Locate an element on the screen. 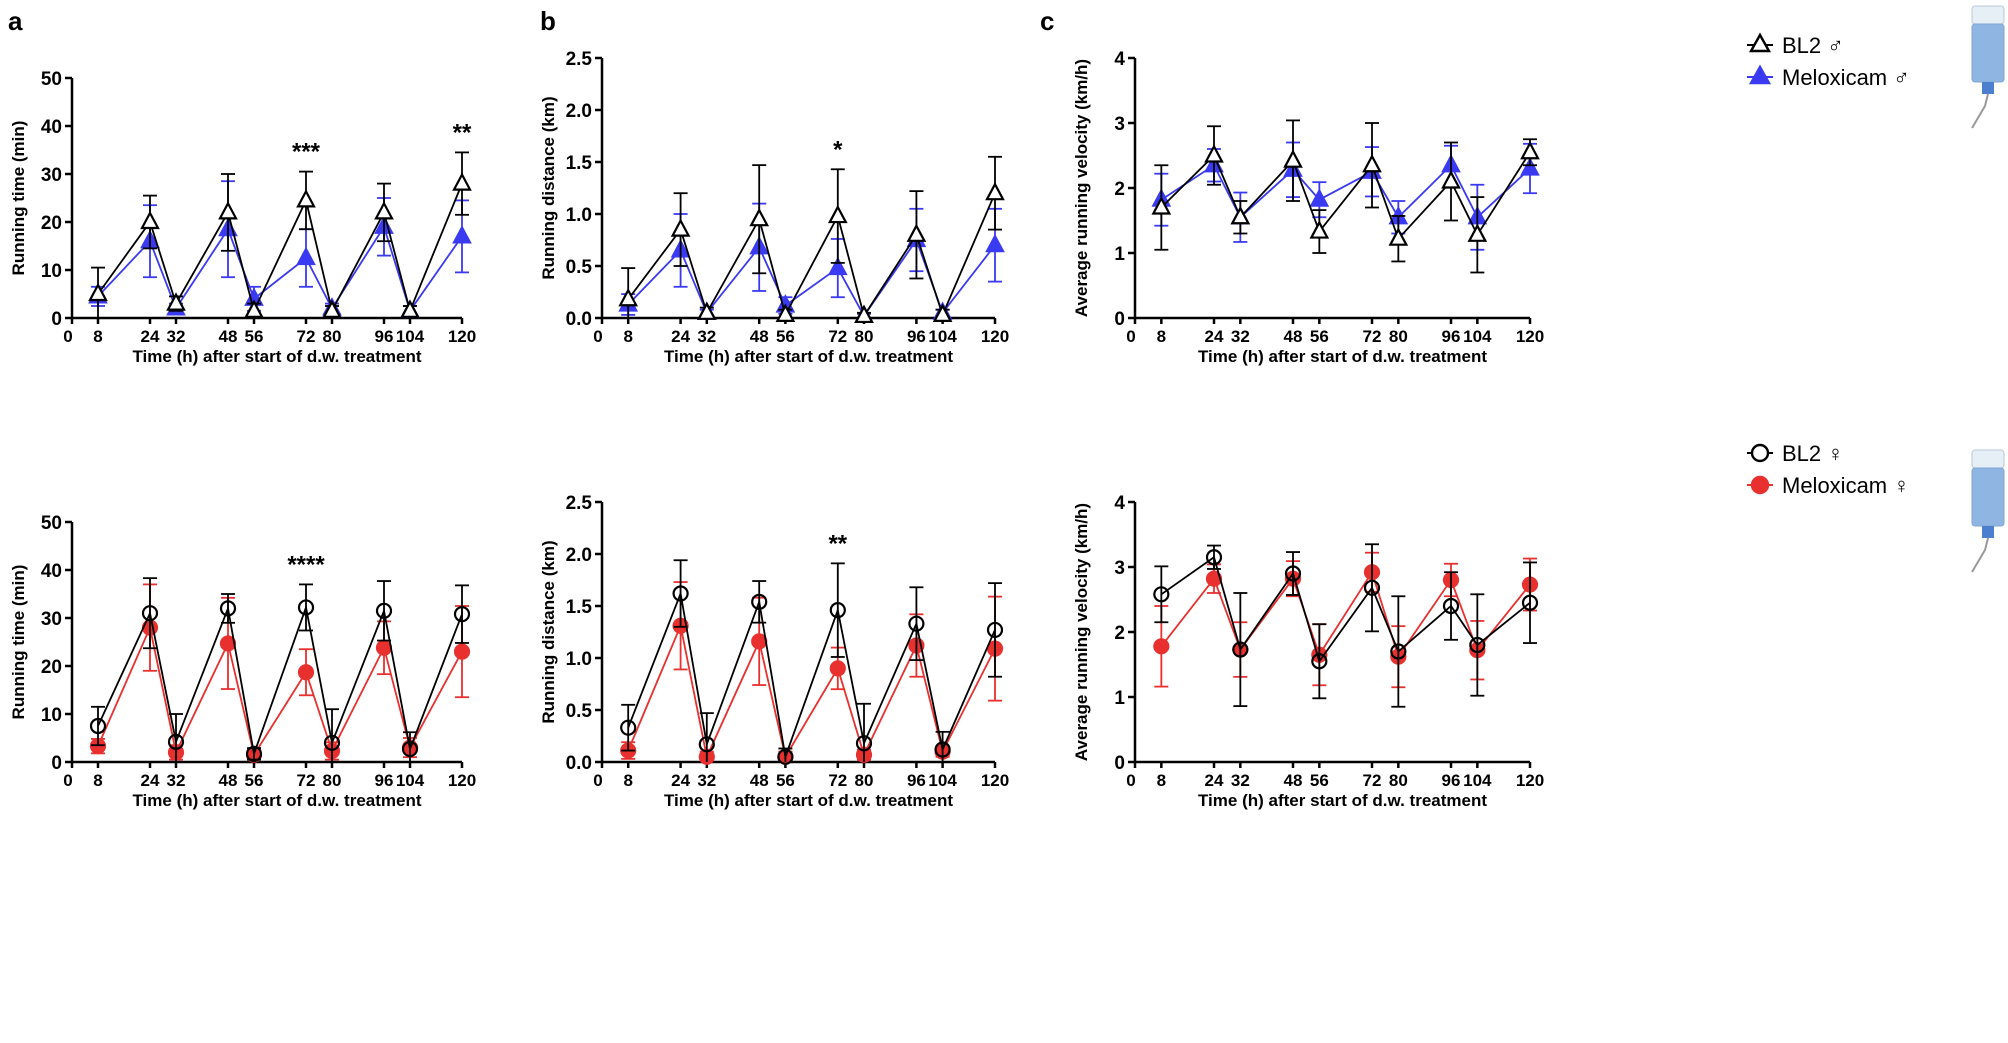 Image resolution: width=2008 pixels, height=1043 pixels. x-tick-label: 56 is located at coordinates (1319, 780).